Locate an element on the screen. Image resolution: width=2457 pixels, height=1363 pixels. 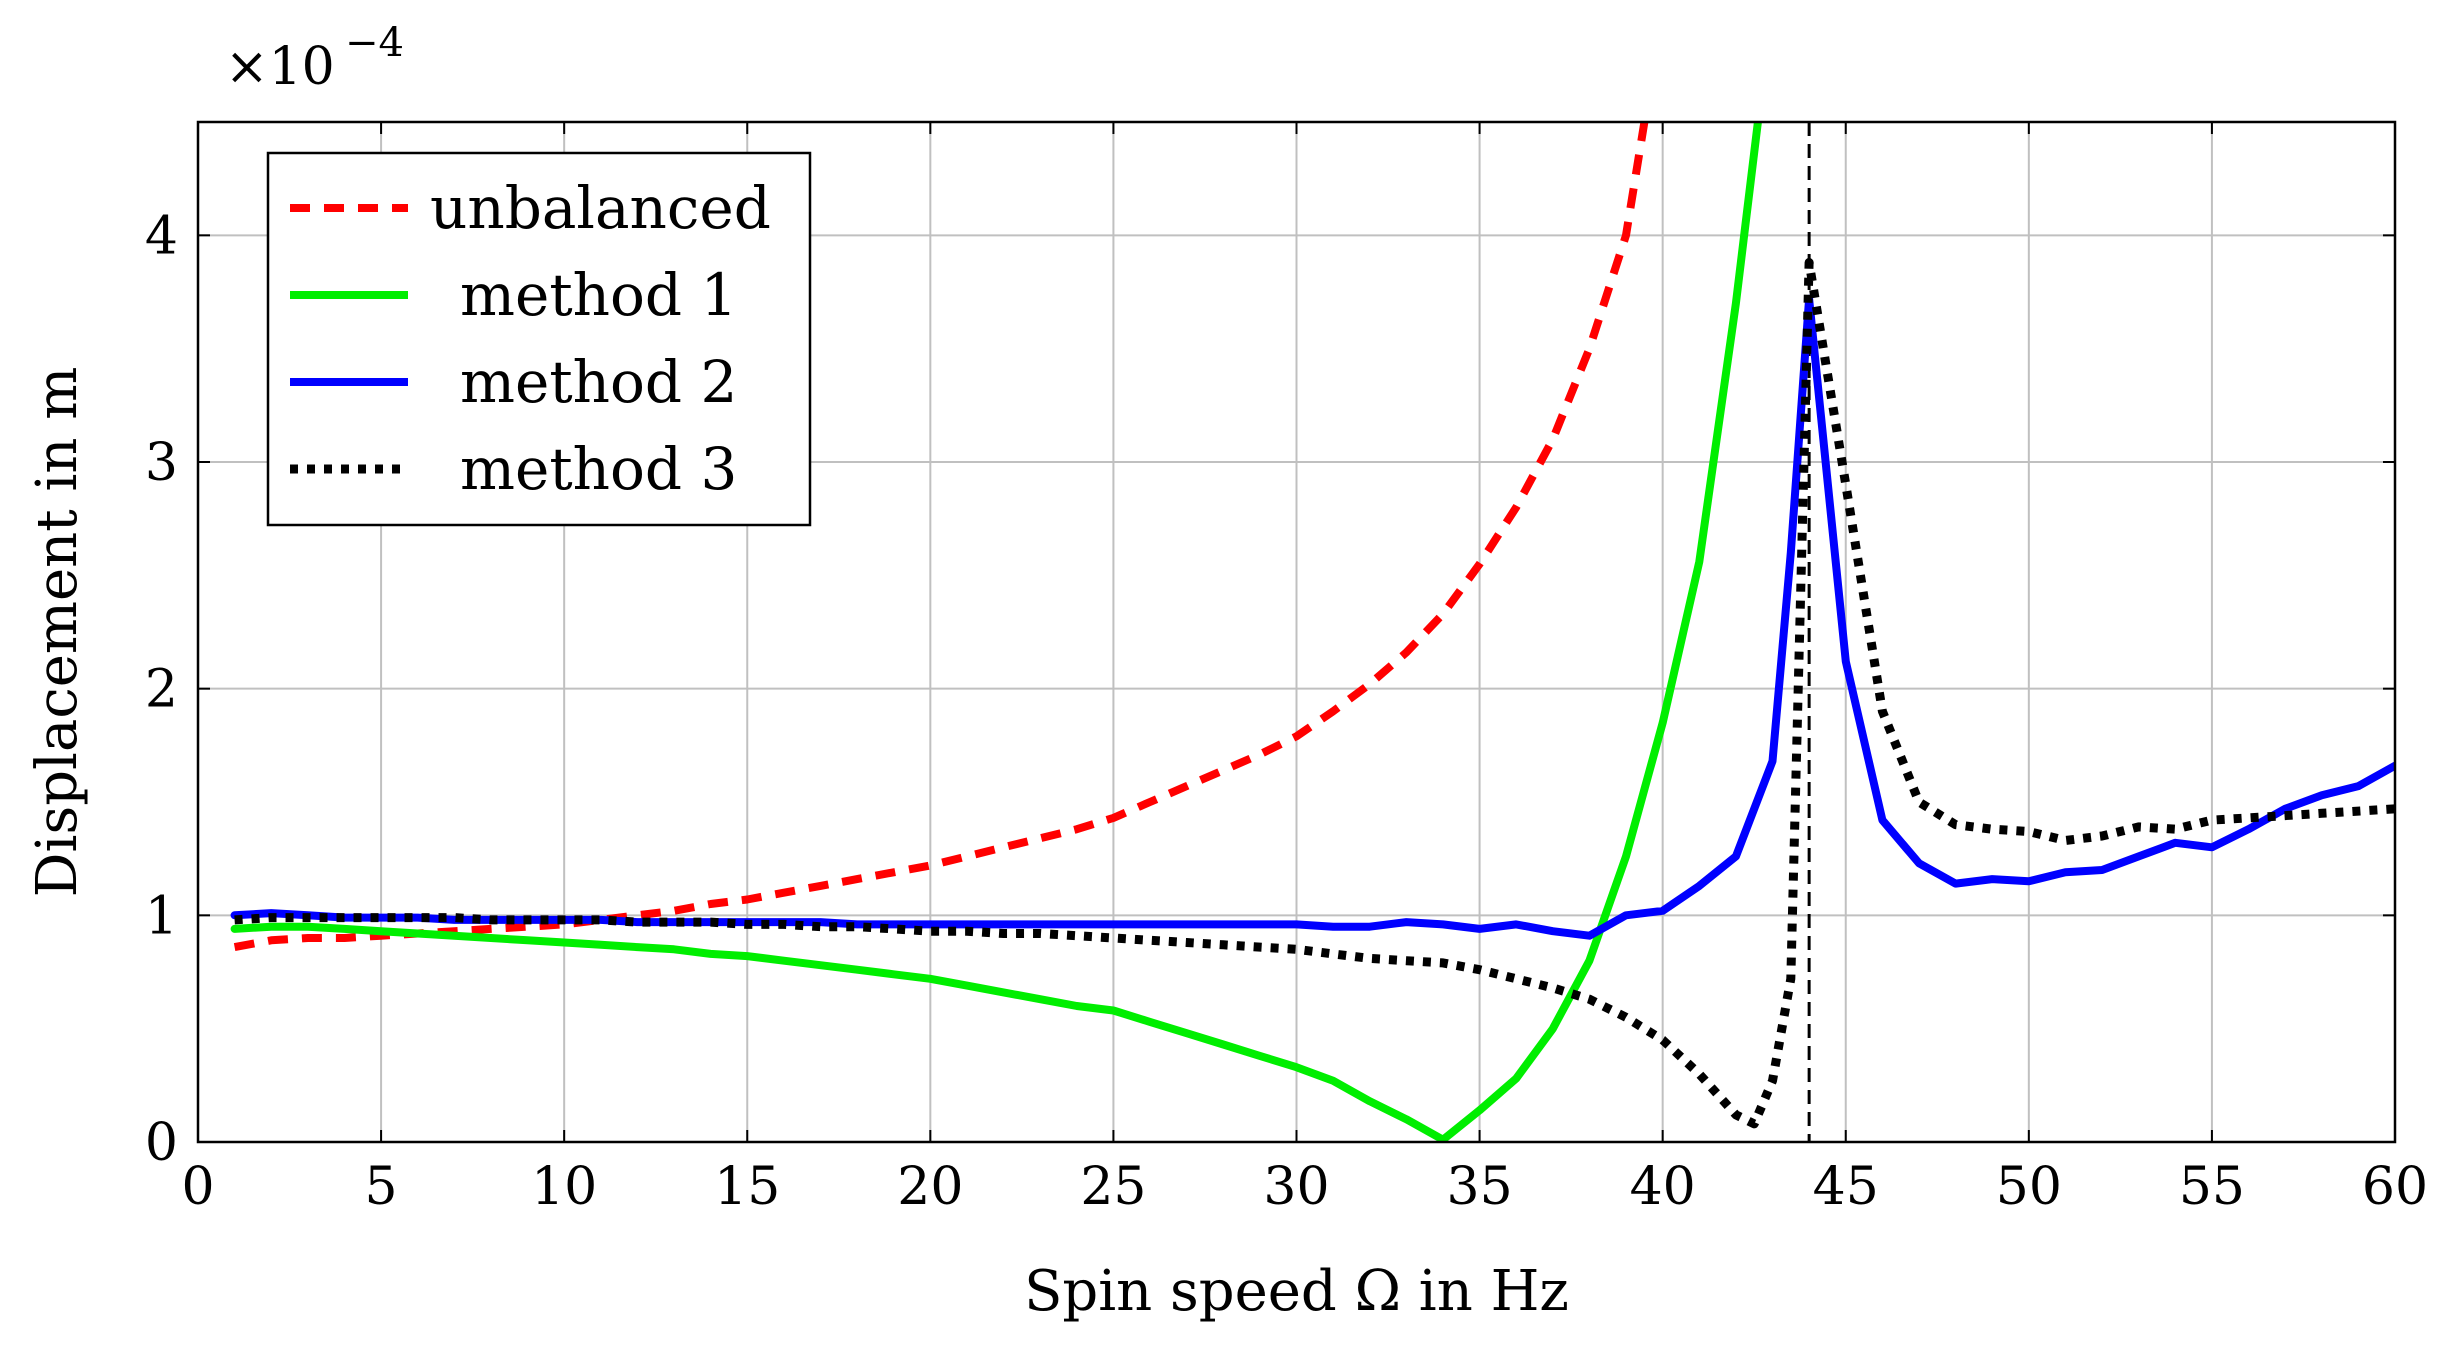
x-tick-label: 15 is located at coordinates (747, 1187).